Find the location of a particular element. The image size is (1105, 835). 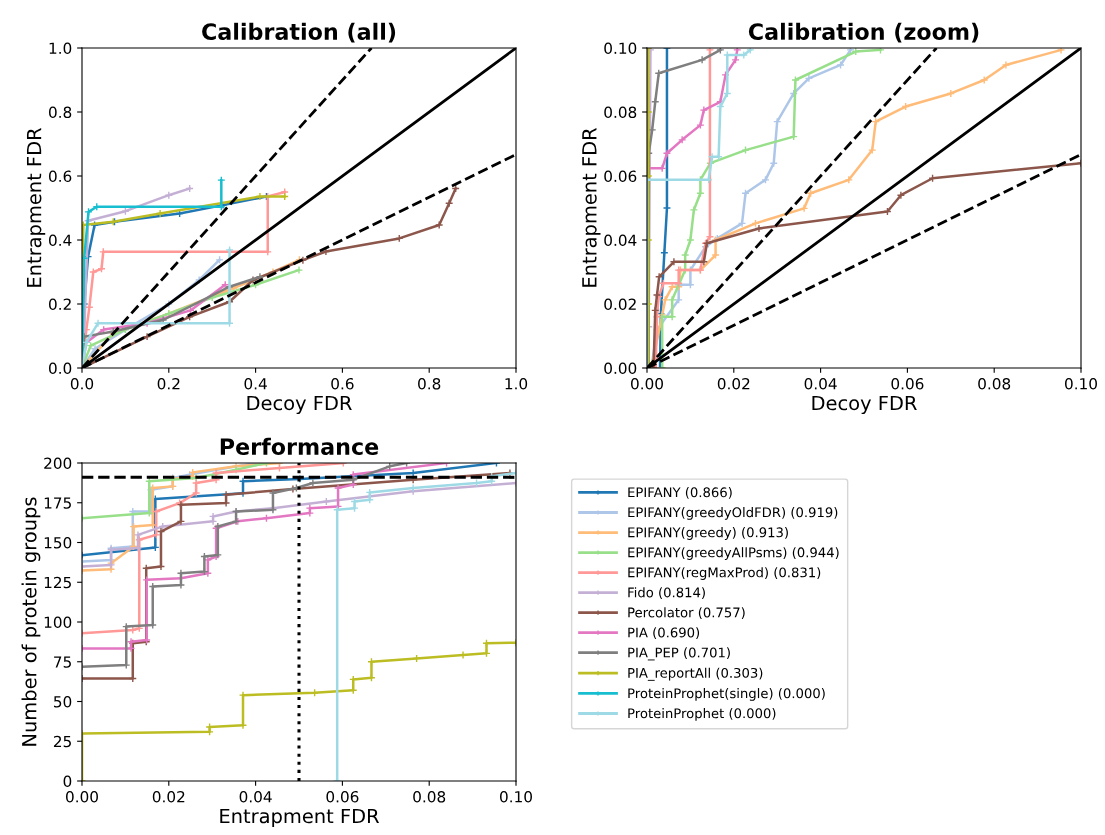

y-tick-label: 175 is located at coordinates (57, 503).